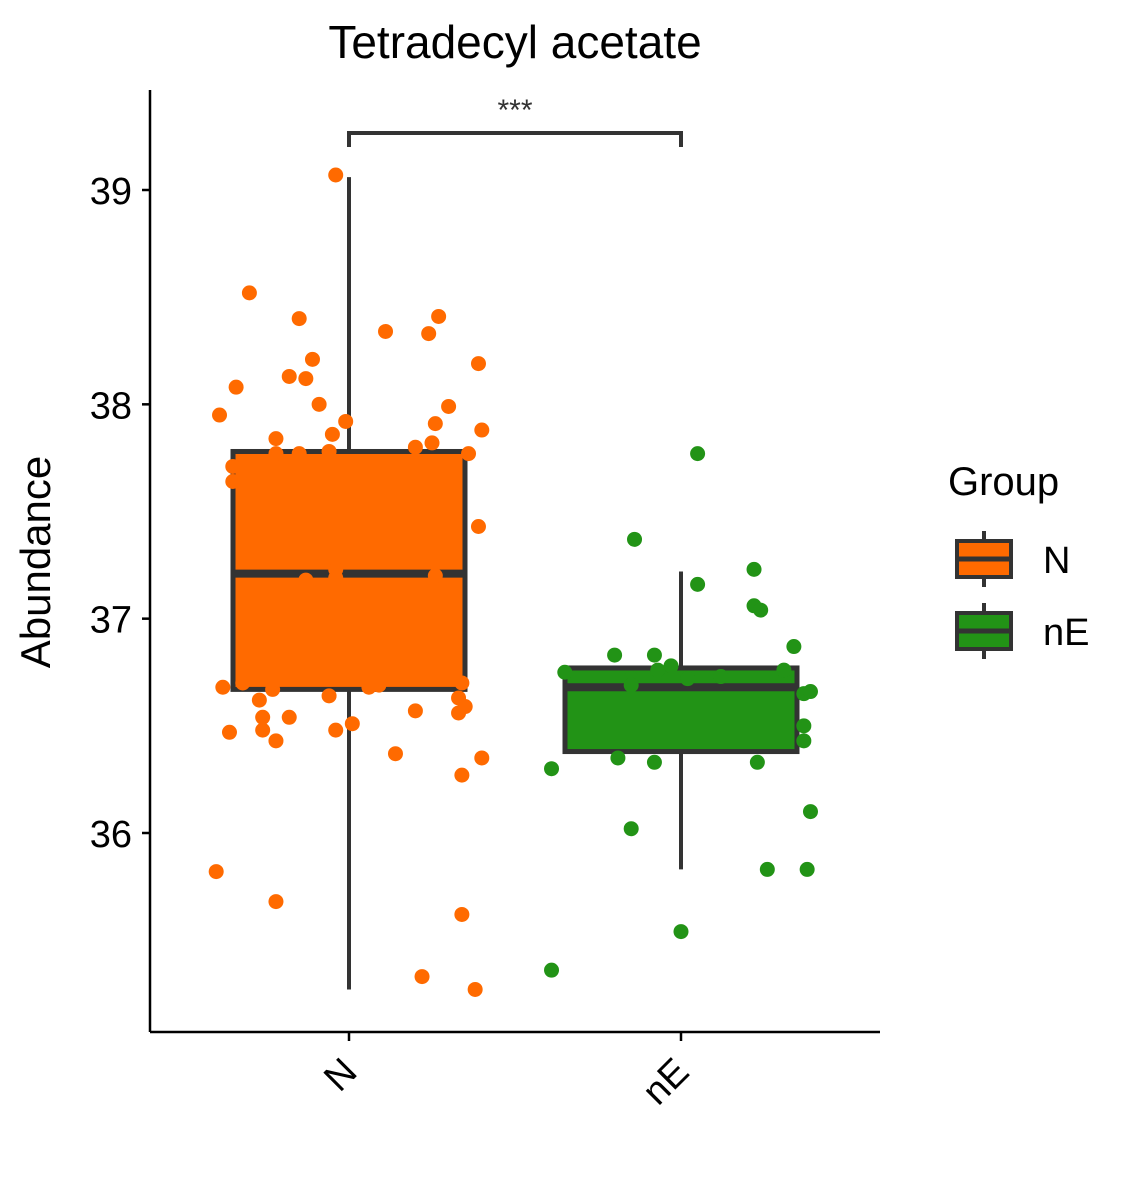 Image resolution: width=1140 pixels, height=1200 pixels. I want to click on legend: Group NnE, so click(1018, 559).